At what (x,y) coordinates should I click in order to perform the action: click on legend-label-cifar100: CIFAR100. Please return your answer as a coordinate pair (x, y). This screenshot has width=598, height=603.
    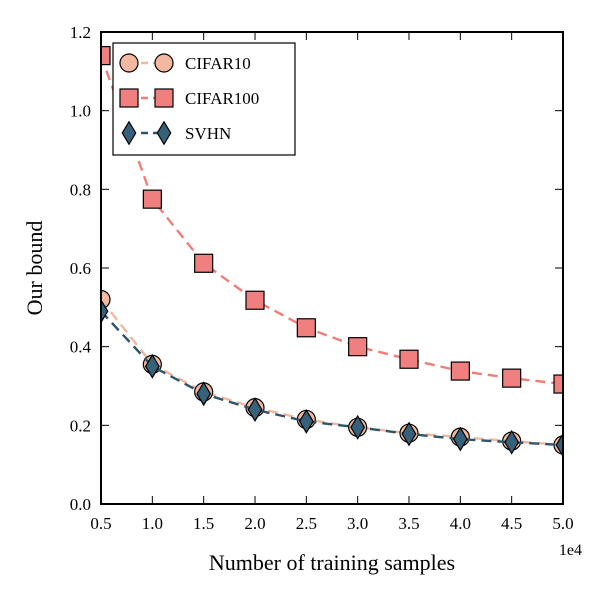
    Looking at the image, I should click on (222, 98).